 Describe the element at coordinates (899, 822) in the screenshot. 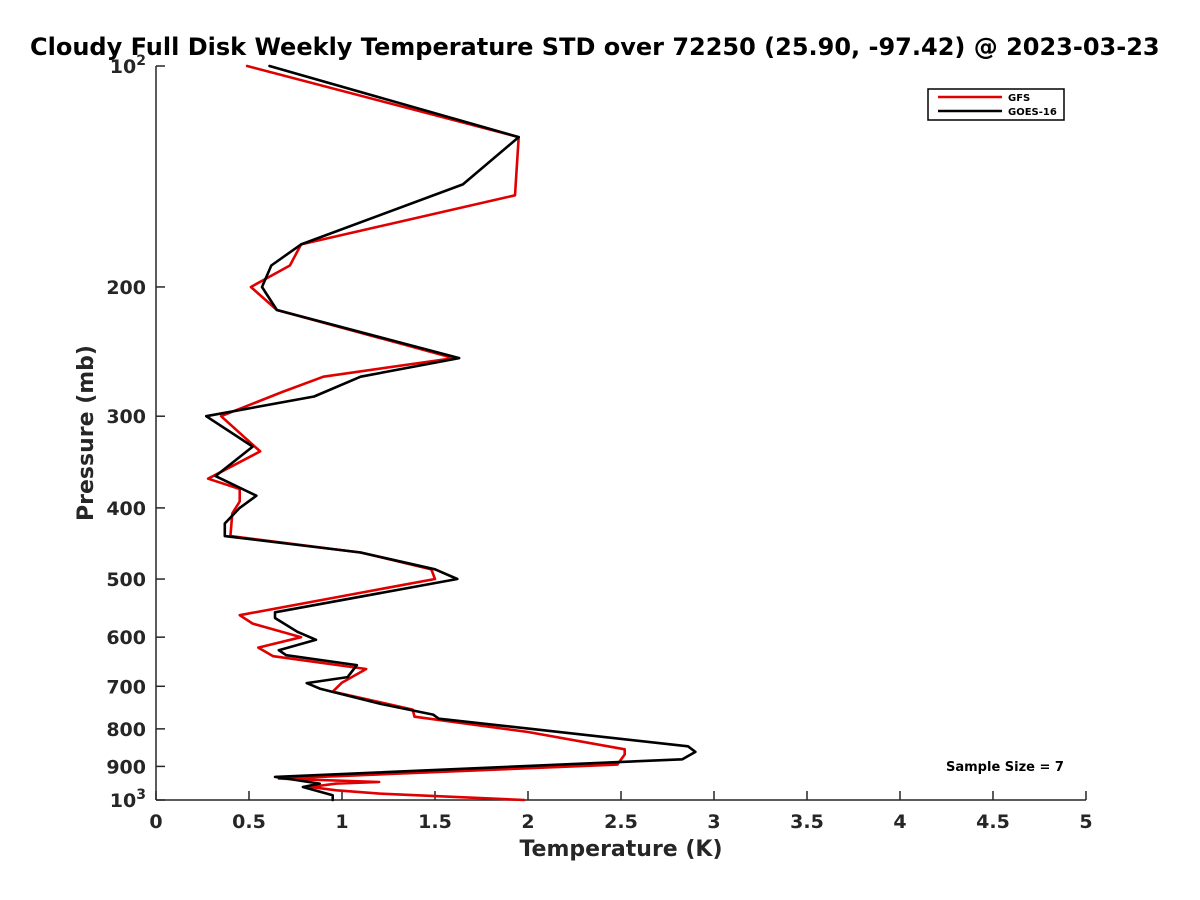

I see `x-tick-label: 4` at that location.